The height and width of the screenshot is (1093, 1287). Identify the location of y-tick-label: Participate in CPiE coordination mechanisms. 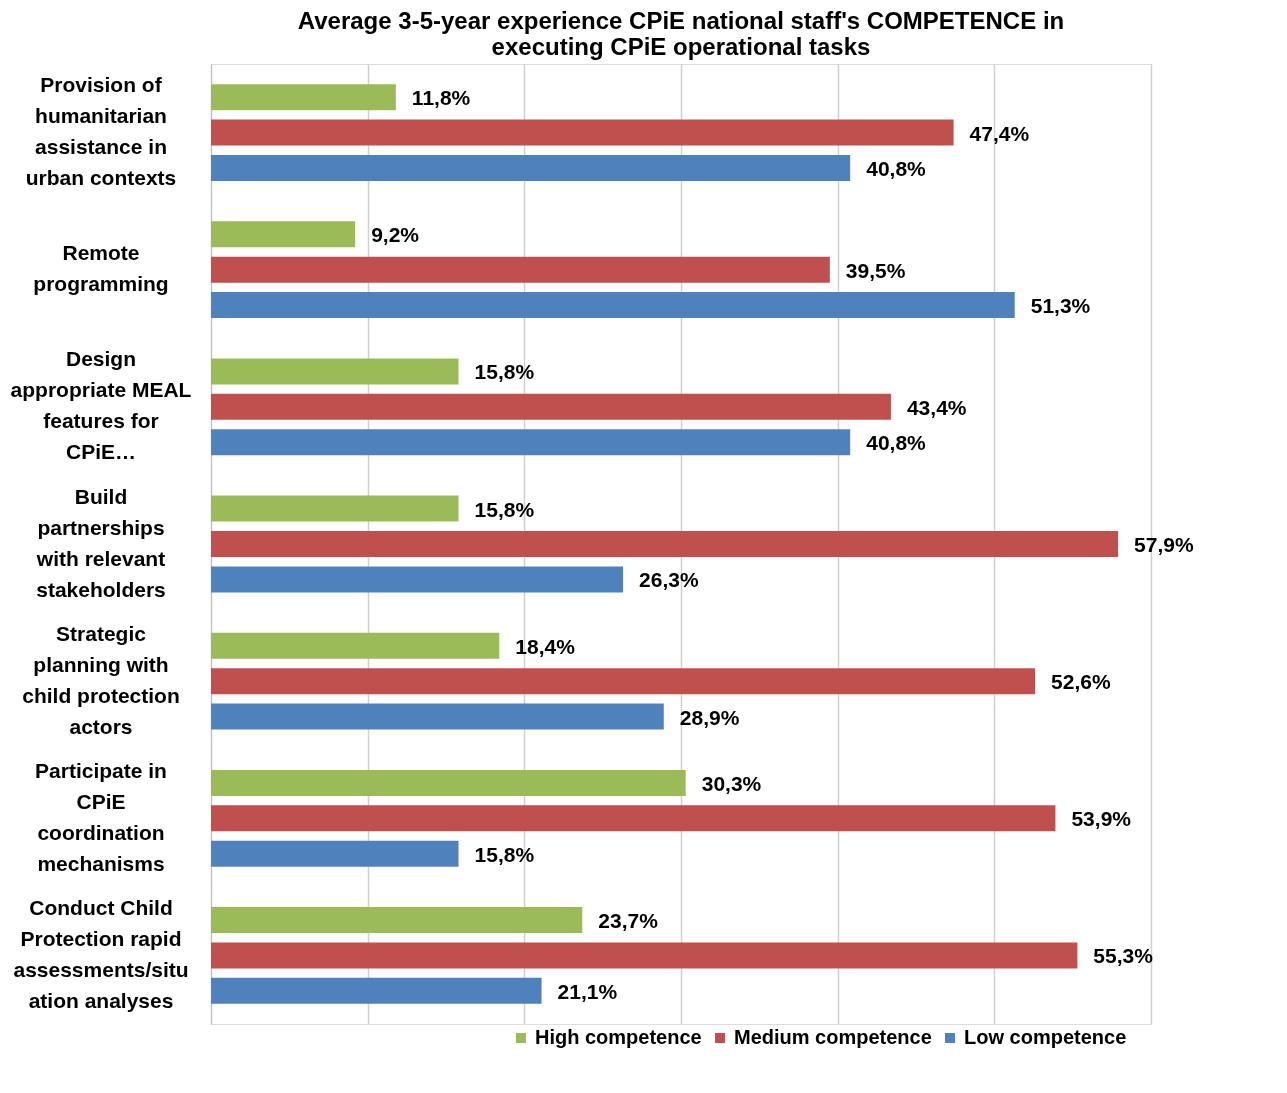
(101, 816).